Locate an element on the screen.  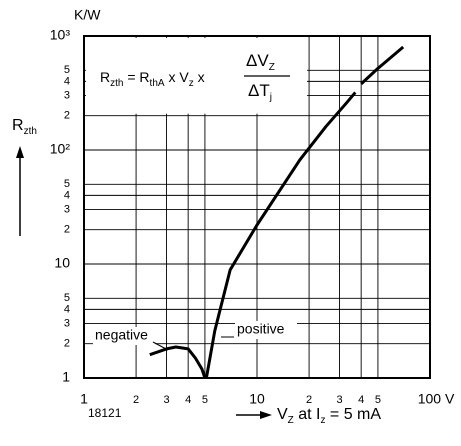
formula-numerator: ΔVZ is located at coordinates (260, 62).